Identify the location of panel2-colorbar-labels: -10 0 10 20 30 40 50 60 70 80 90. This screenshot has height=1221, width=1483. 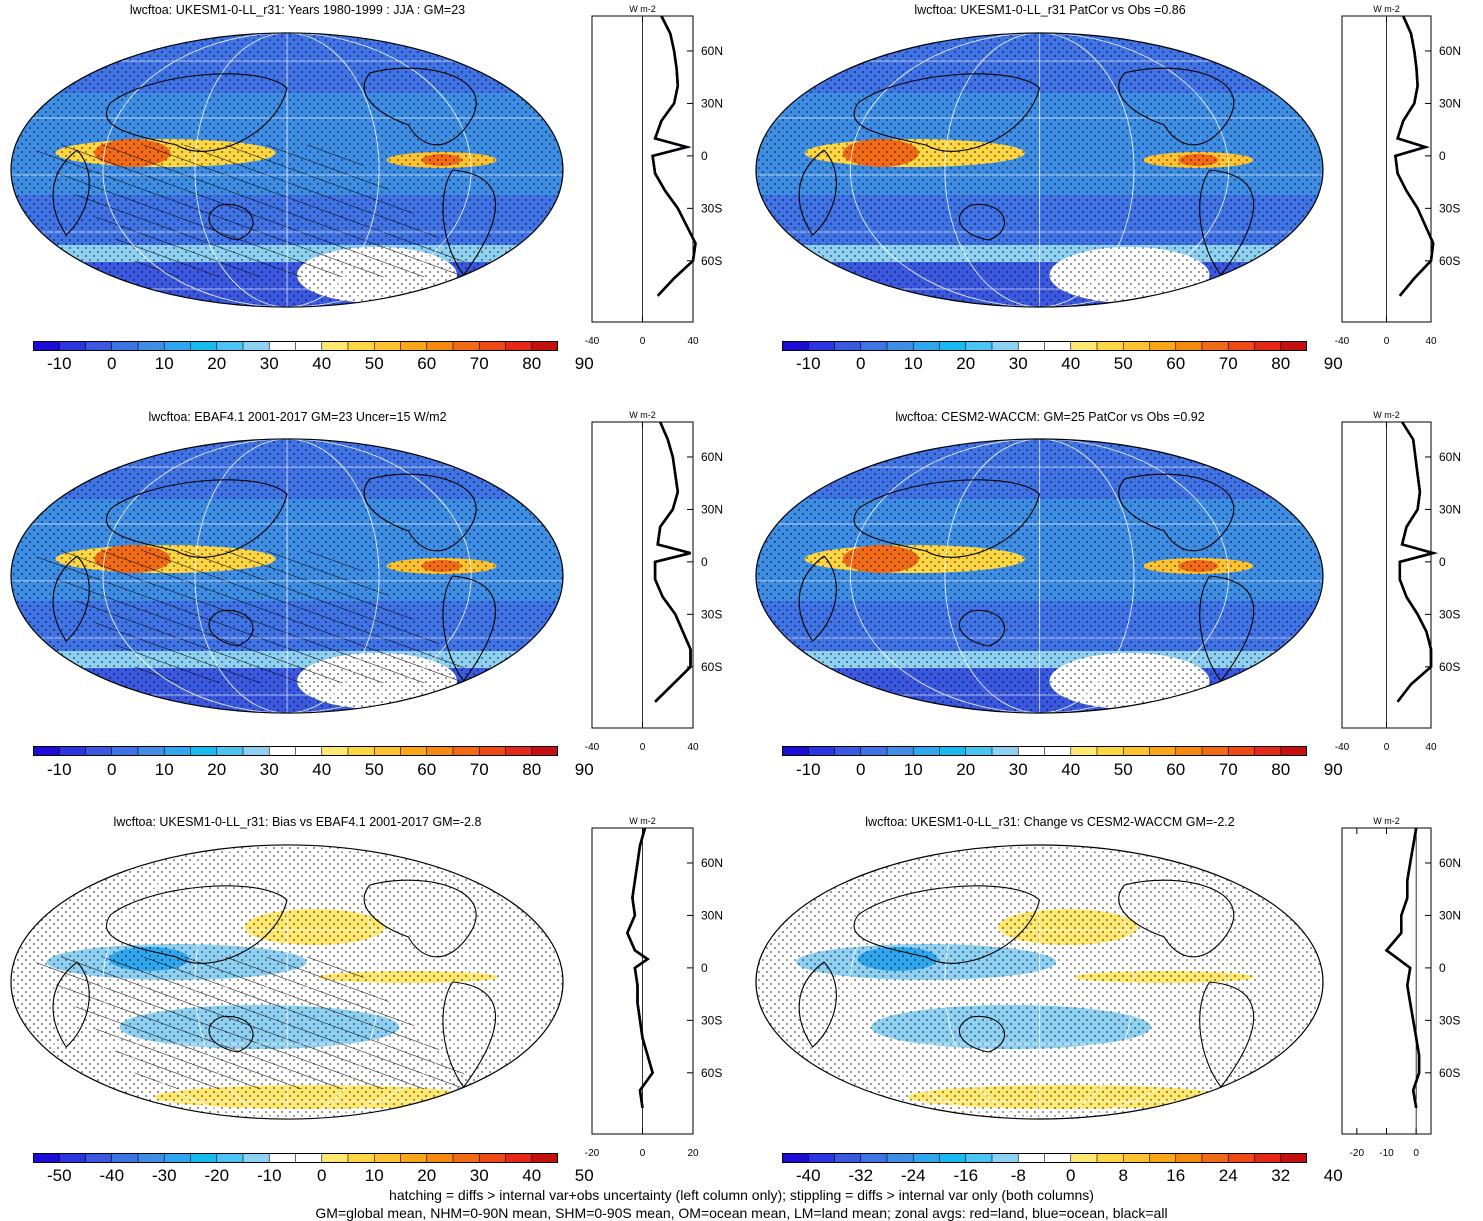
(1062, 365).